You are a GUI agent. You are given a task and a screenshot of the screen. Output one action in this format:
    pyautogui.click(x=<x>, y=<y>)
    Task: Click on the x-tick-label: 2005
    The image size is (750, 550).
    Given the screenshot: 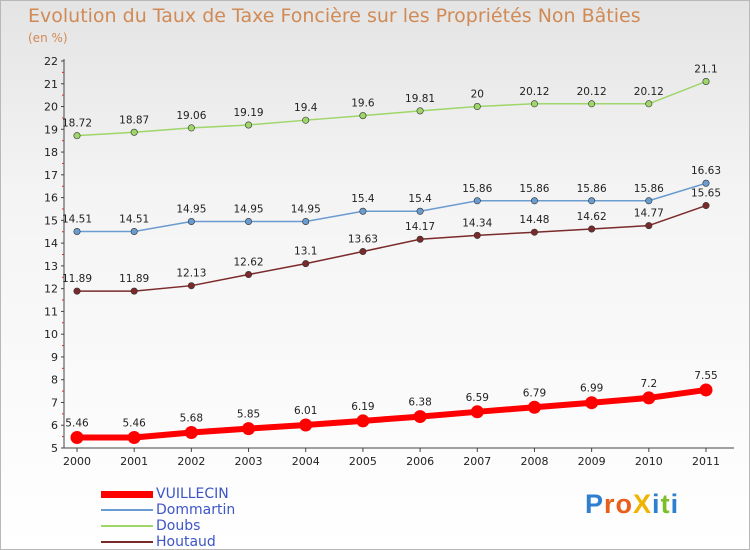 What is the action you would take?
    pyautogui.click(x=363, y=461)
    